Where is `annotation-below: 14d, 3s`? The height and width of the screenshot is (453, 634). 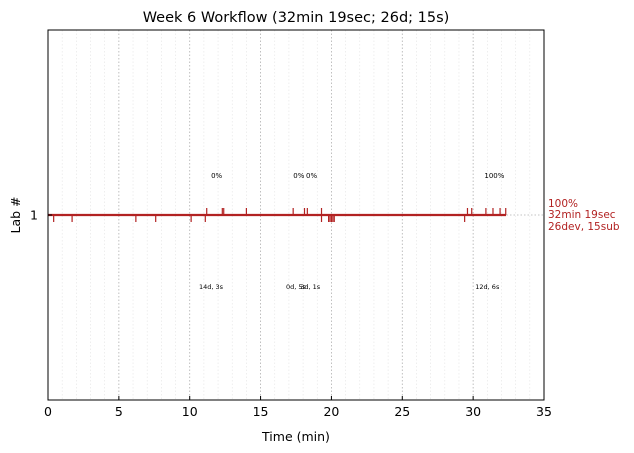
annotation-below: 14d, 3s is located at coordinates (211, 287).